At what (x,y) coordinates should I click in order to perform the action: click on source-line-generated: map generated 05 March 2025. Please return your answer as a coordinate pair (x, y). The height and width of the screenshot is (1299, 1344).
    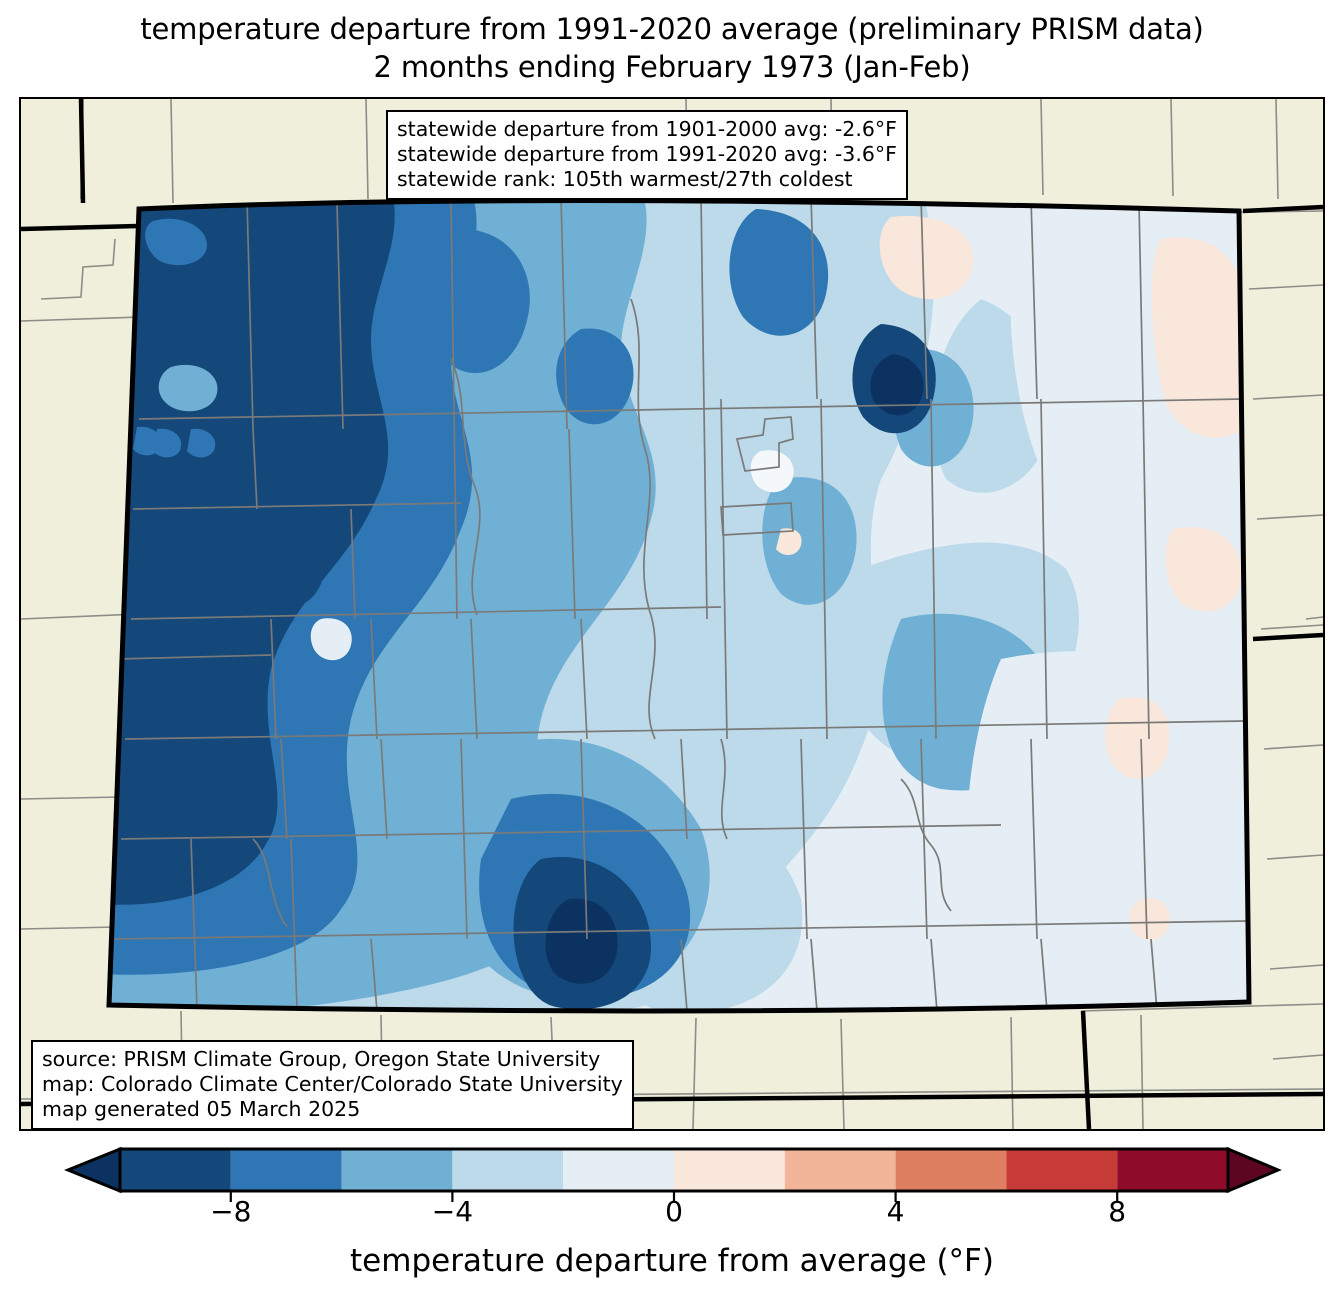
    Looking at the image, I should click on (201, 1109).